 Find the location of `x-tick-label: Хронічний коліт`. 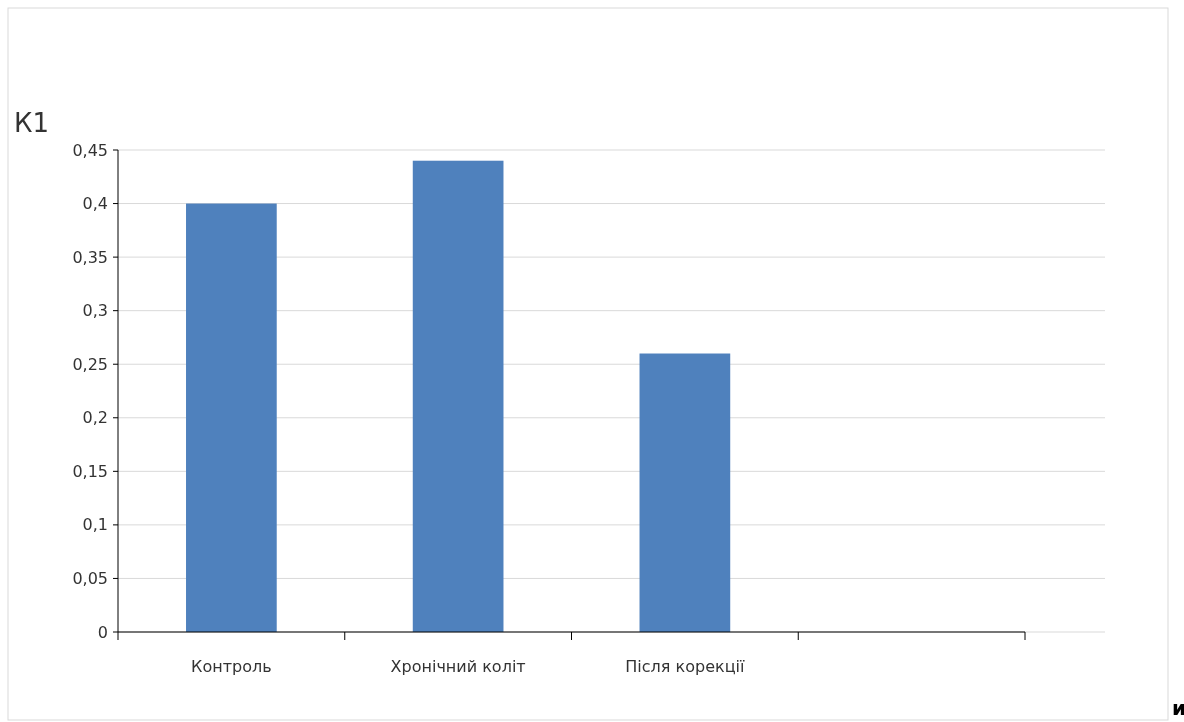

x-tick-label: Хронічний коліт is located at coordinates (458, 666).